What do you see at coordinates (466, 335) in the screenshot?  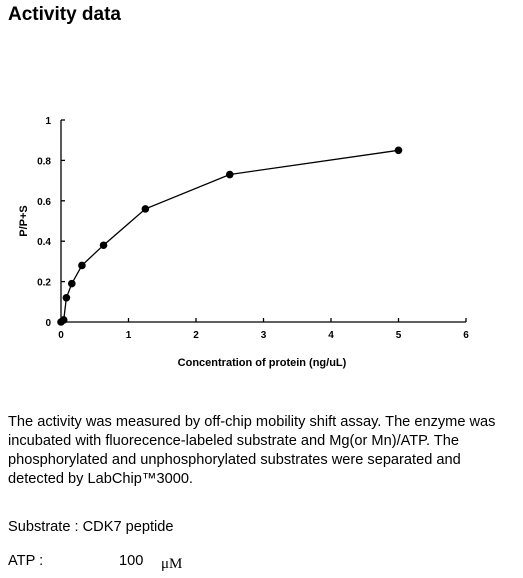 I see `x-tick-label: 6` at bounding box center [466, 335].